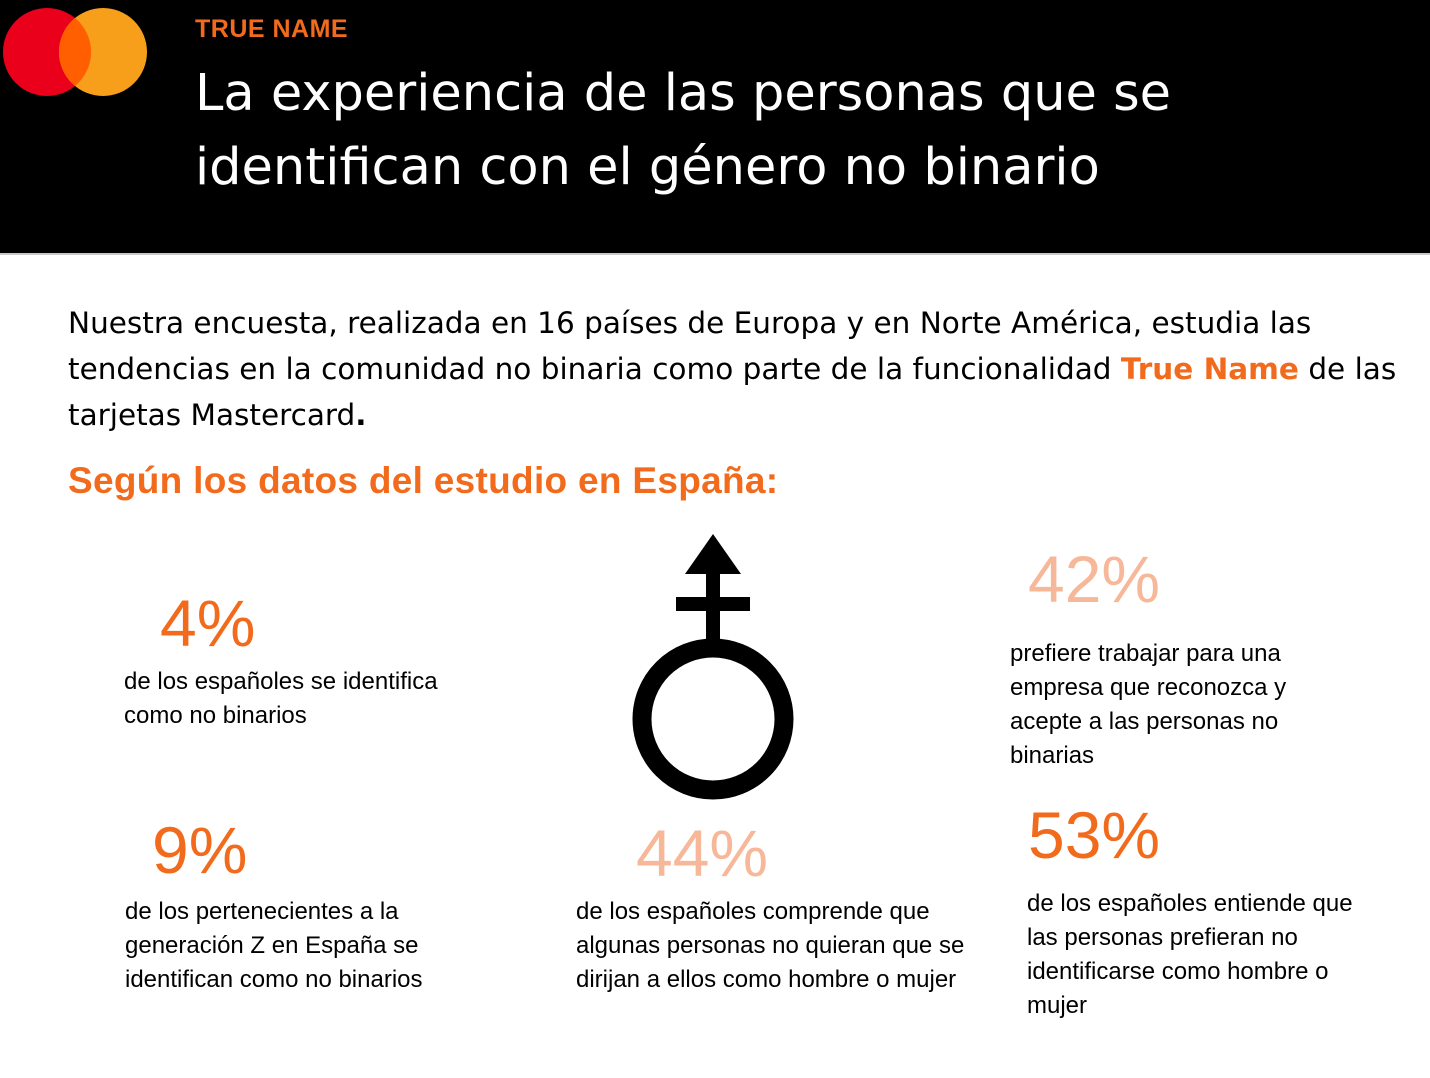 This screenshot has width=1430, height=1078. I want to click on section-subheading: Según los datos del estudio en España:, so click(423, 480).